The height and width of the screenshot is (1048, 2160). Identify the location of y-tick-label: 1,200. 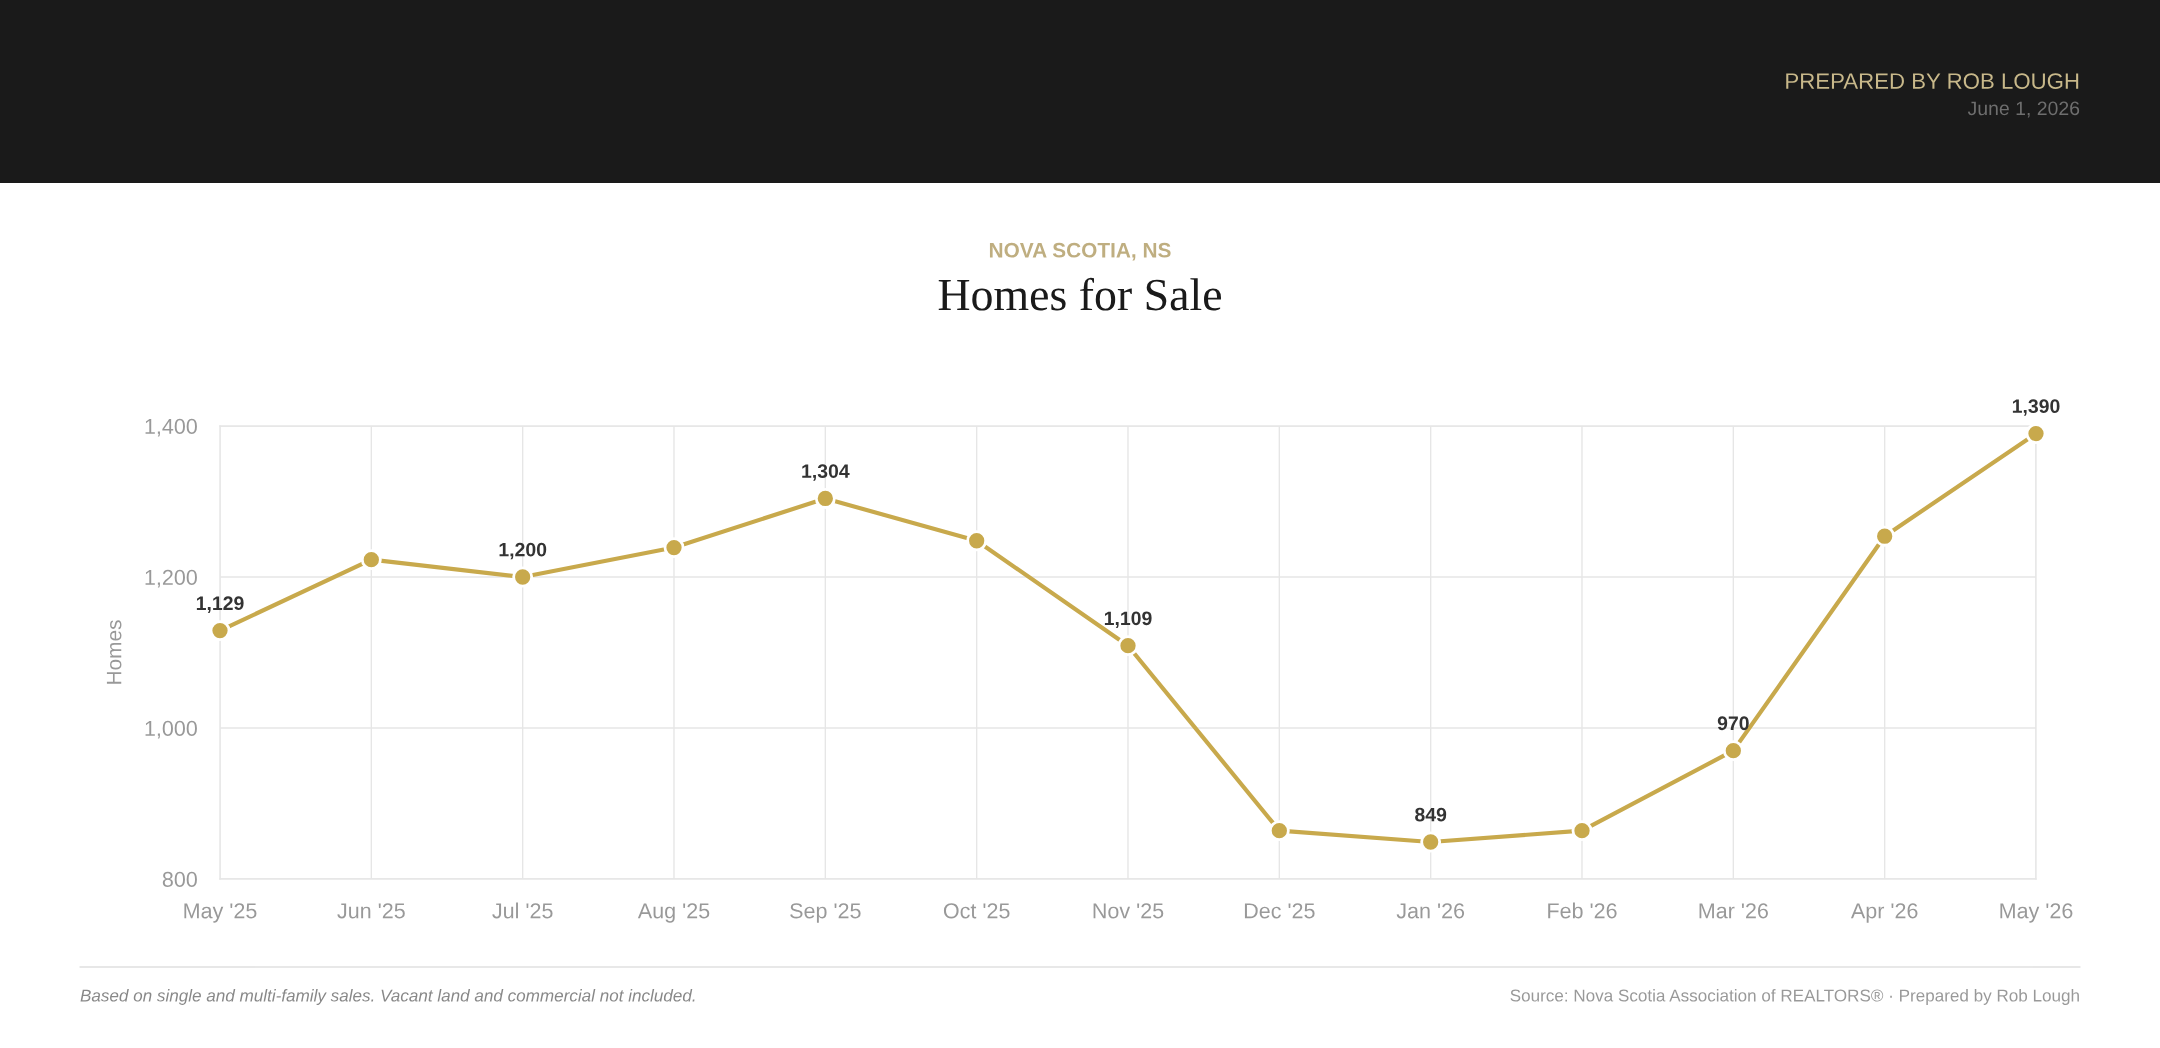
(171, 578).